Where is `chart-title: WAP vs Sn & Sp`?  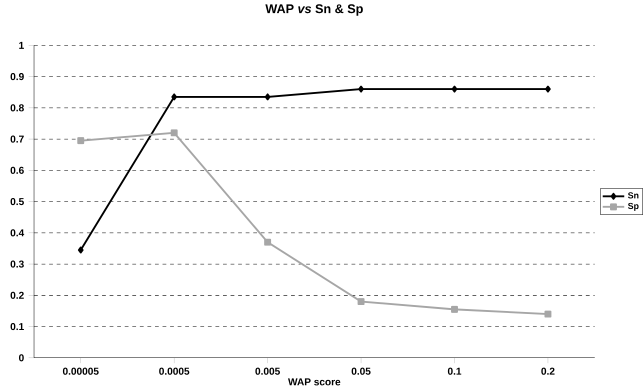
chart-title: WAP vs Sn & Sp is located at coordinates (314, 10).